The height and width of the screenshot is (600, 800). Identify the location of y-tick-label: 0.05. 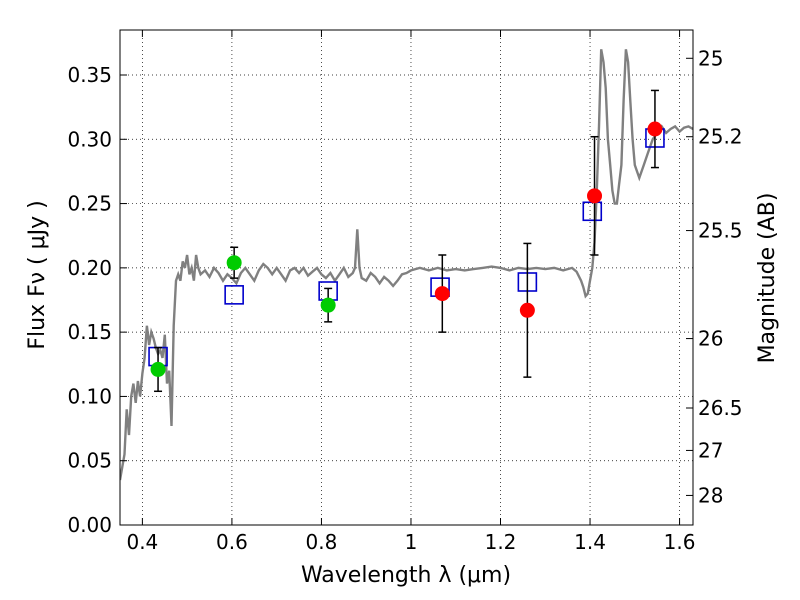
(89, 461).